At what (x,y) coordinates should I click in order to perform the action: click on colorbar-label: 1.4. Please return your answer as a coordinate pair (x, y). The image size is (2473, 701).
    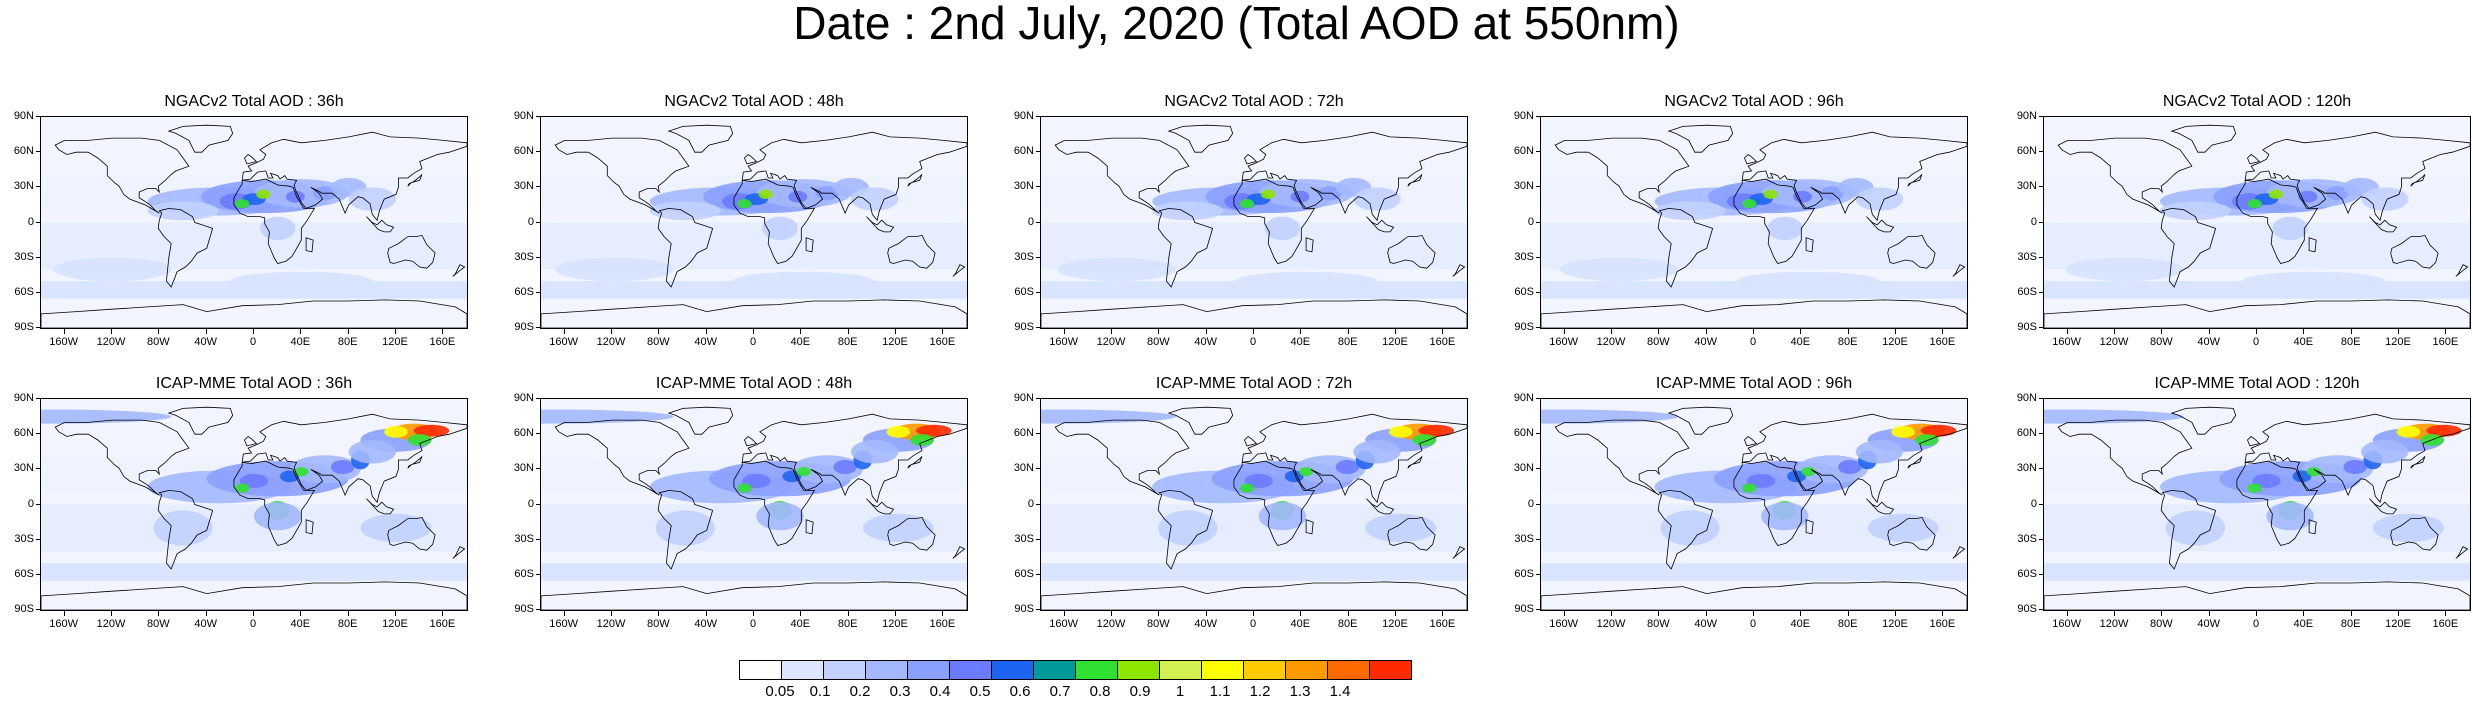
    Looking at the image, I should click on (1340, 691).